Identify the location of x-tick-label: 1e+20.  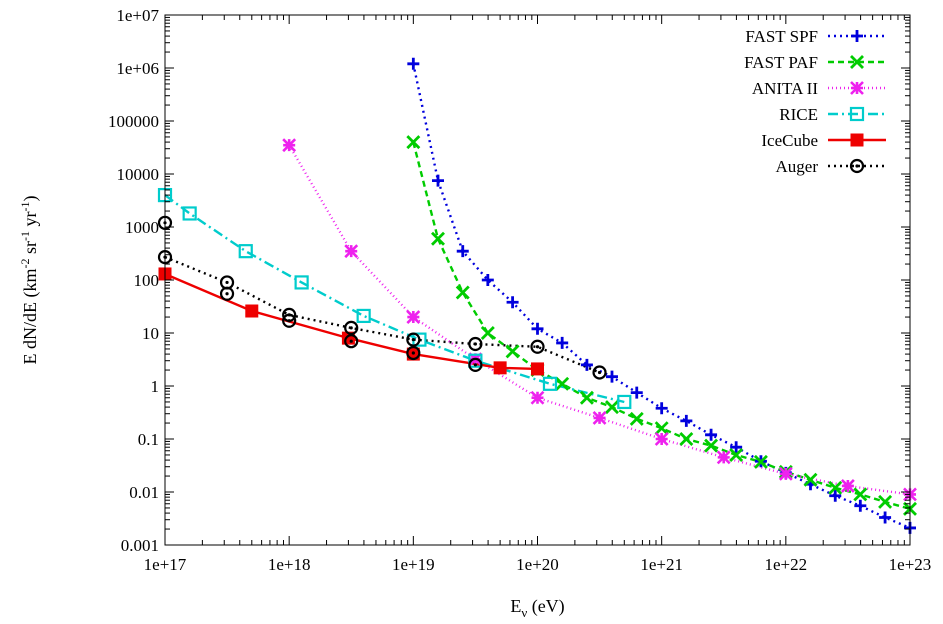
(537, 564).